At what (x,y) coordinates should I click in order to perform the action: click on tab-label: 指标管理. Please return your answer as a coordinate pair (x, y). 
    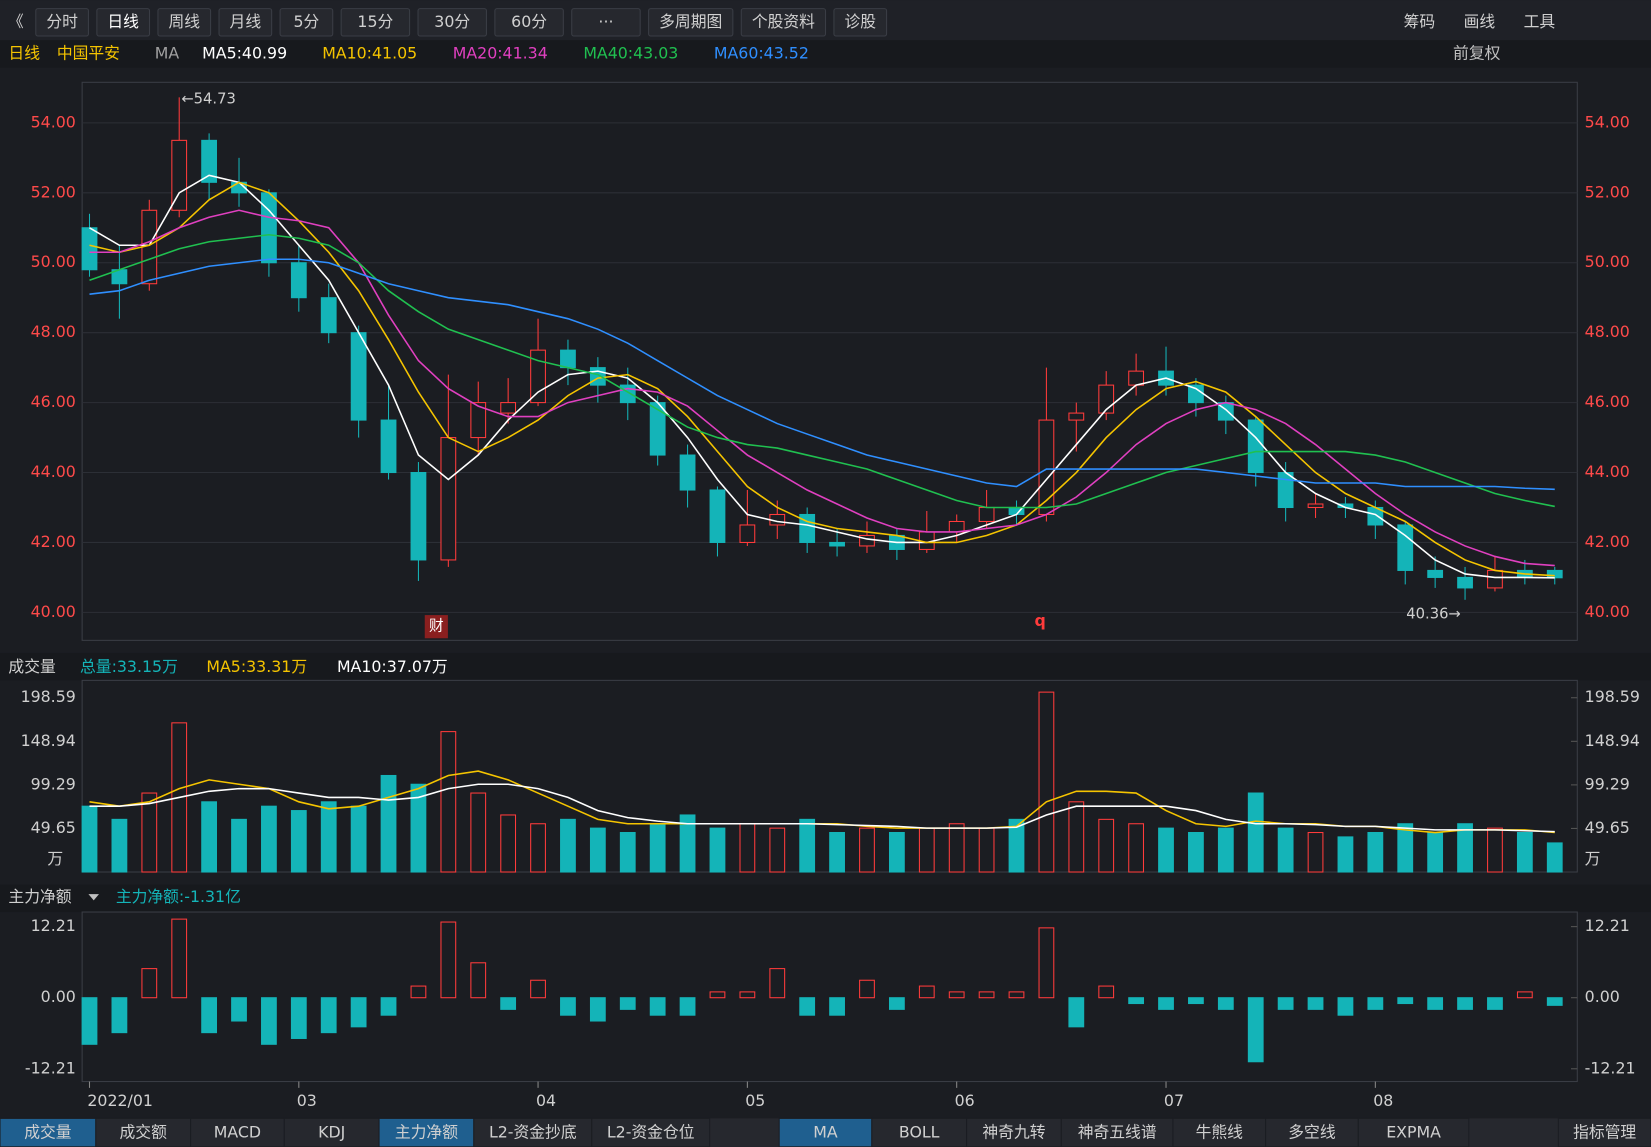
    Looking at the image, I should click on (1604, 1132).